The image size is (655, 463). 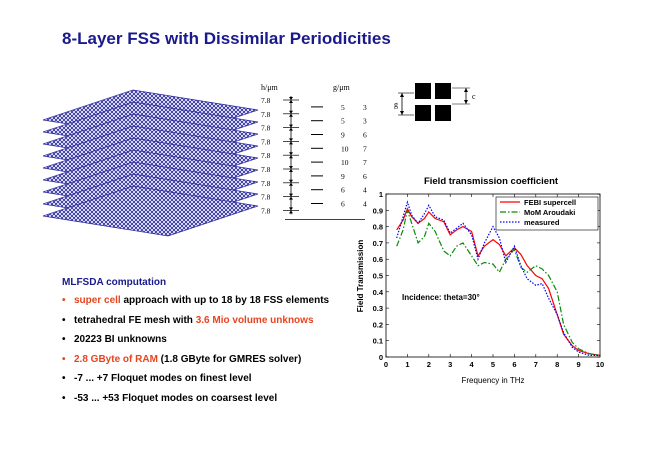 I want to click on g-header: g/μm, so click(x=342, y=87).